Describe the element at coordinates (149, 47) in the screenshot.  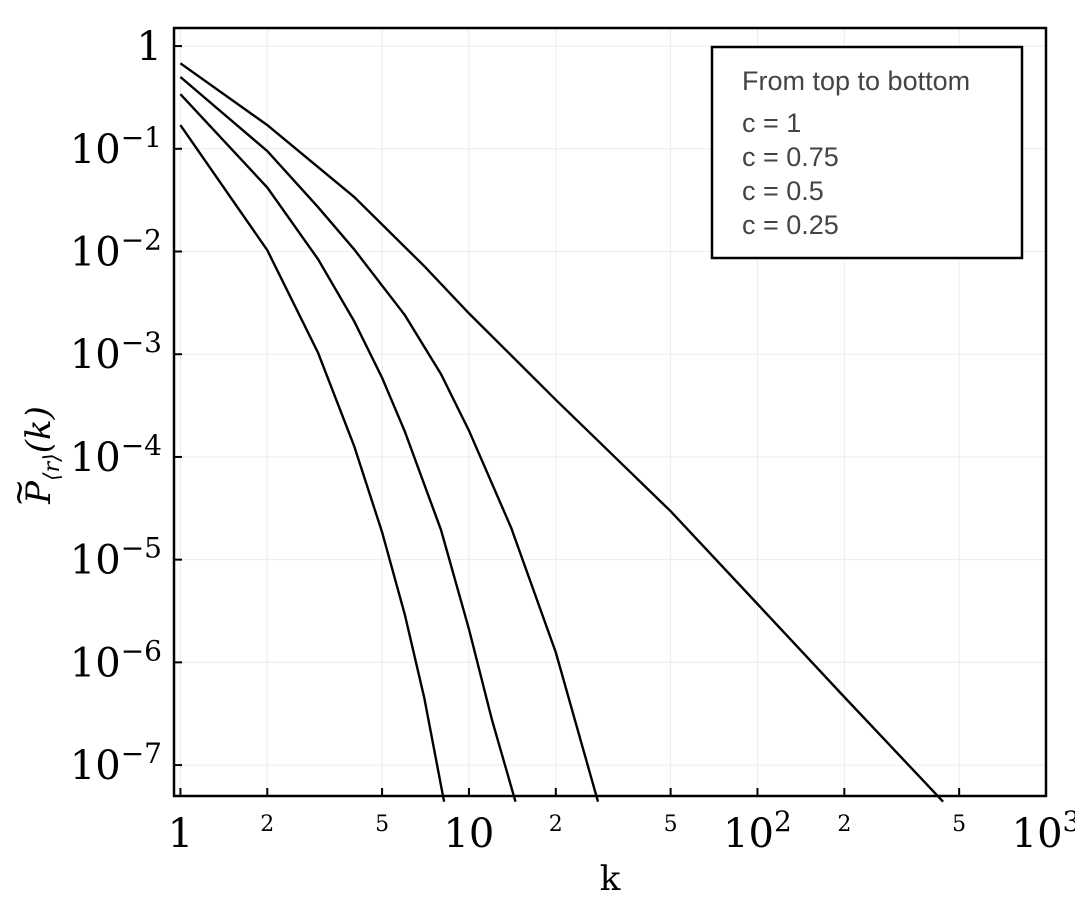
I see `y-tick-label: 1` at that location.